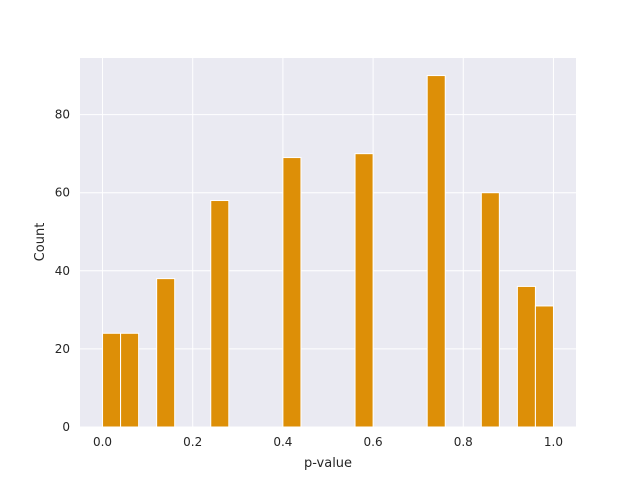  I want to click on y-axis-ticks: 0 20 40 60 80, so click(62, 271).